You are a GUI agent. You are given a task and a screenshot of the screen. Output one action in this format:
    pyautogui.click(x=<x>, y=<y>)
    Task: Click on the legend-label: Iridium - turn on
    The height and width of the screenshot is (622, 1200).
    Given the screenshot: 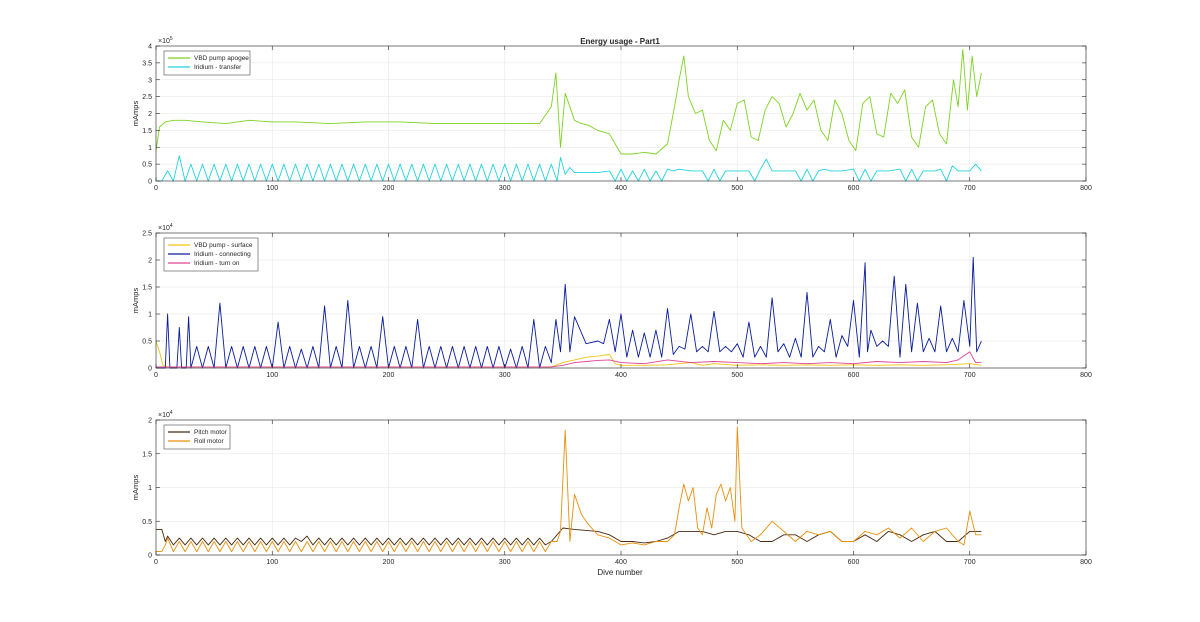 What is the action you would take?
    pyautogui.click(x=217, y=263)
    